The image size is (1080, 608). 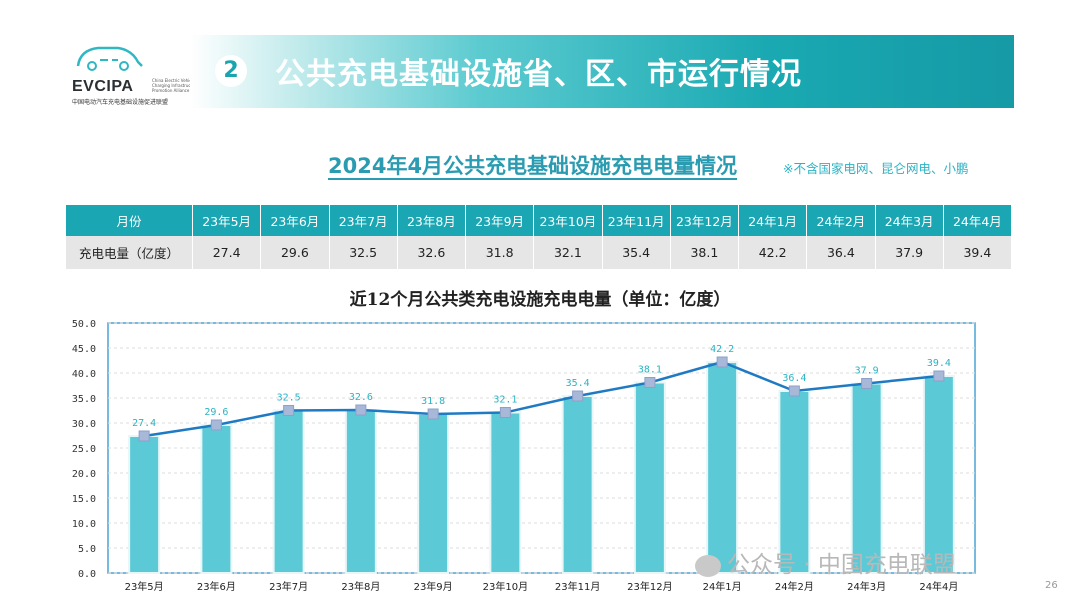 What do you see at coordinates (360, 586) in the screenshot?
I see `x-tick-label: 23年8月` at bounding box center [360, 586].